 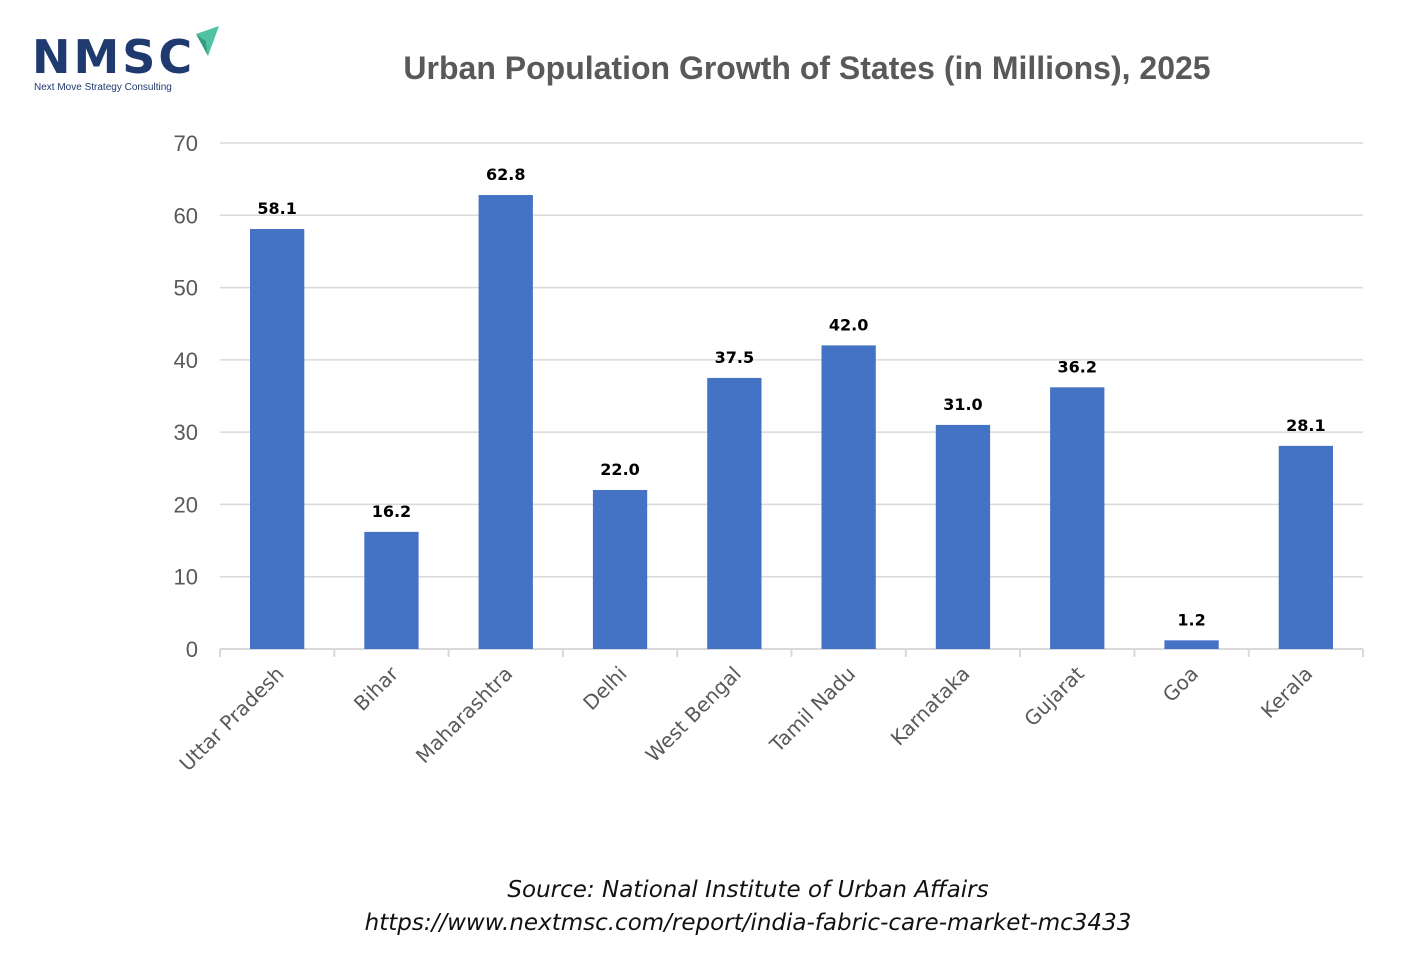 What do you see at coordinates (1180, 684) in the screenshot?
I see `x-tick-label: Goa` at bounding box center [1180, 684].